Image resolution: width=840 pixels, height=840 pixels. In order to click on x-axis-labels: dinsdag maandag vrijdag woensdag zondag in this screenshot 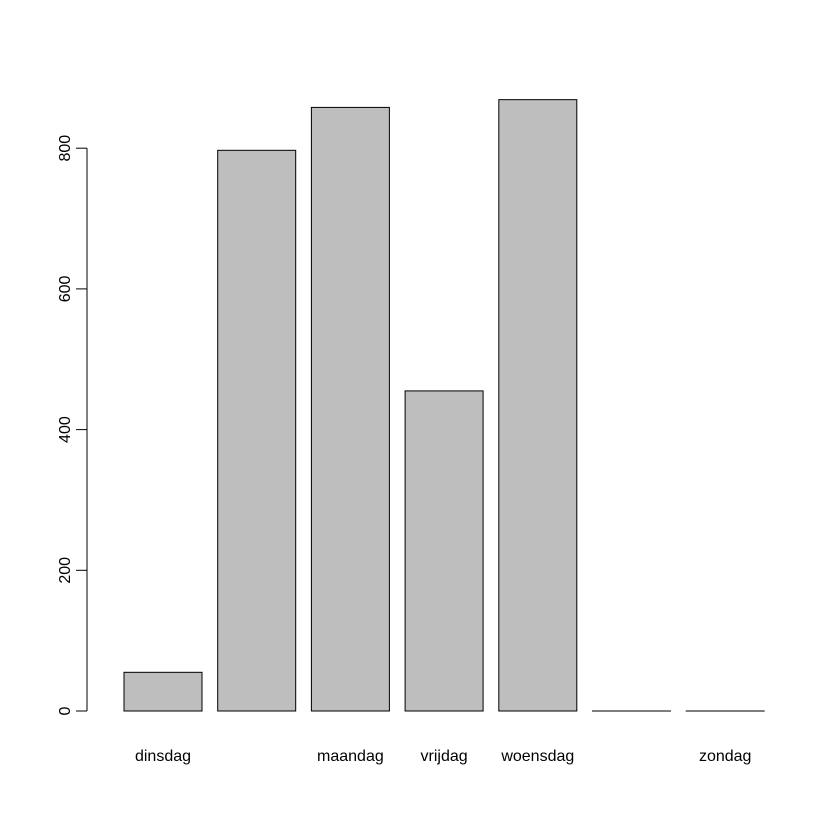, I will do `click(443, 756)`.